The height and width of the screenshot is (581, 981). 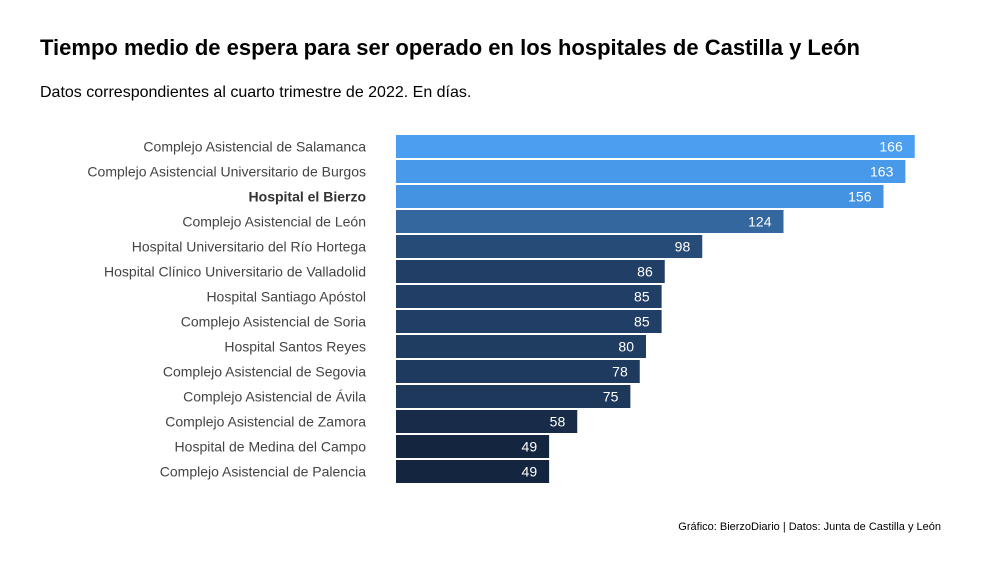 I want to click on value-label: 166, so click(x=891, y=147).